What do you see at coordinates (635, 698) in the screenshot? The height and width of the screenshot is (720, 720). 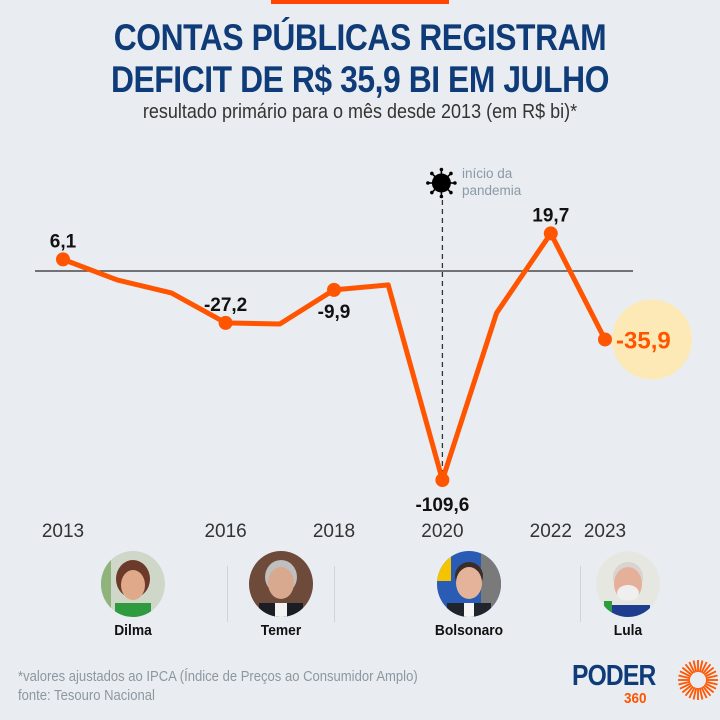 I see `logo-sub: 360` at bounding box center [635, 698].